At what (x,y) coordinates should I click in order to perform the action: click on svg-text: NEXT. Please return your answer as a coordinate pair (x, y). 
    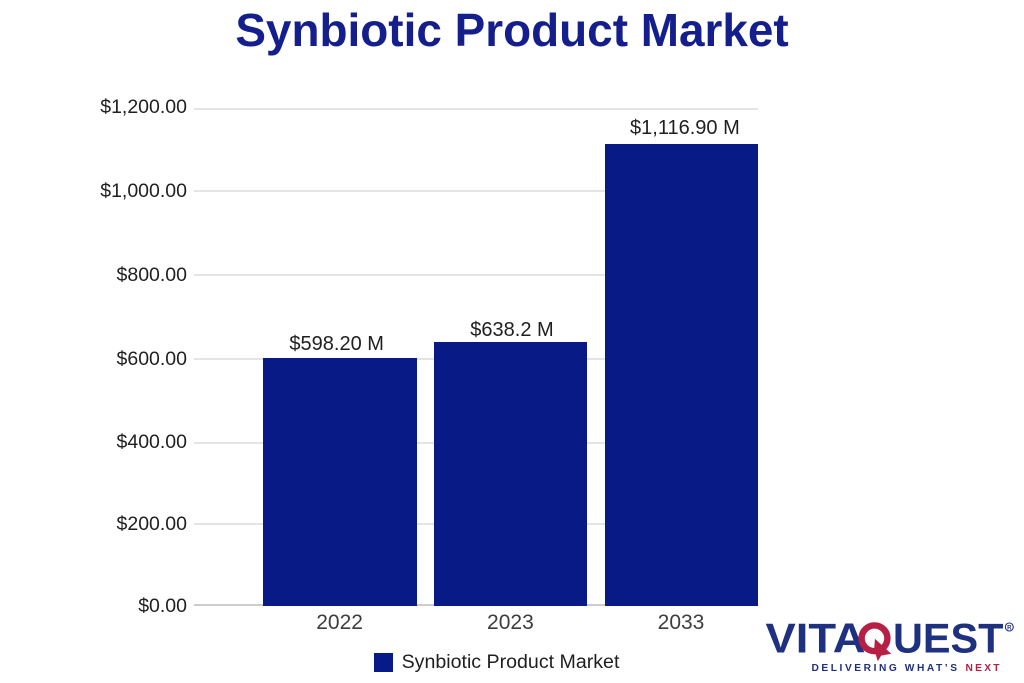
    Looking at the image, I should click on (983, 668).